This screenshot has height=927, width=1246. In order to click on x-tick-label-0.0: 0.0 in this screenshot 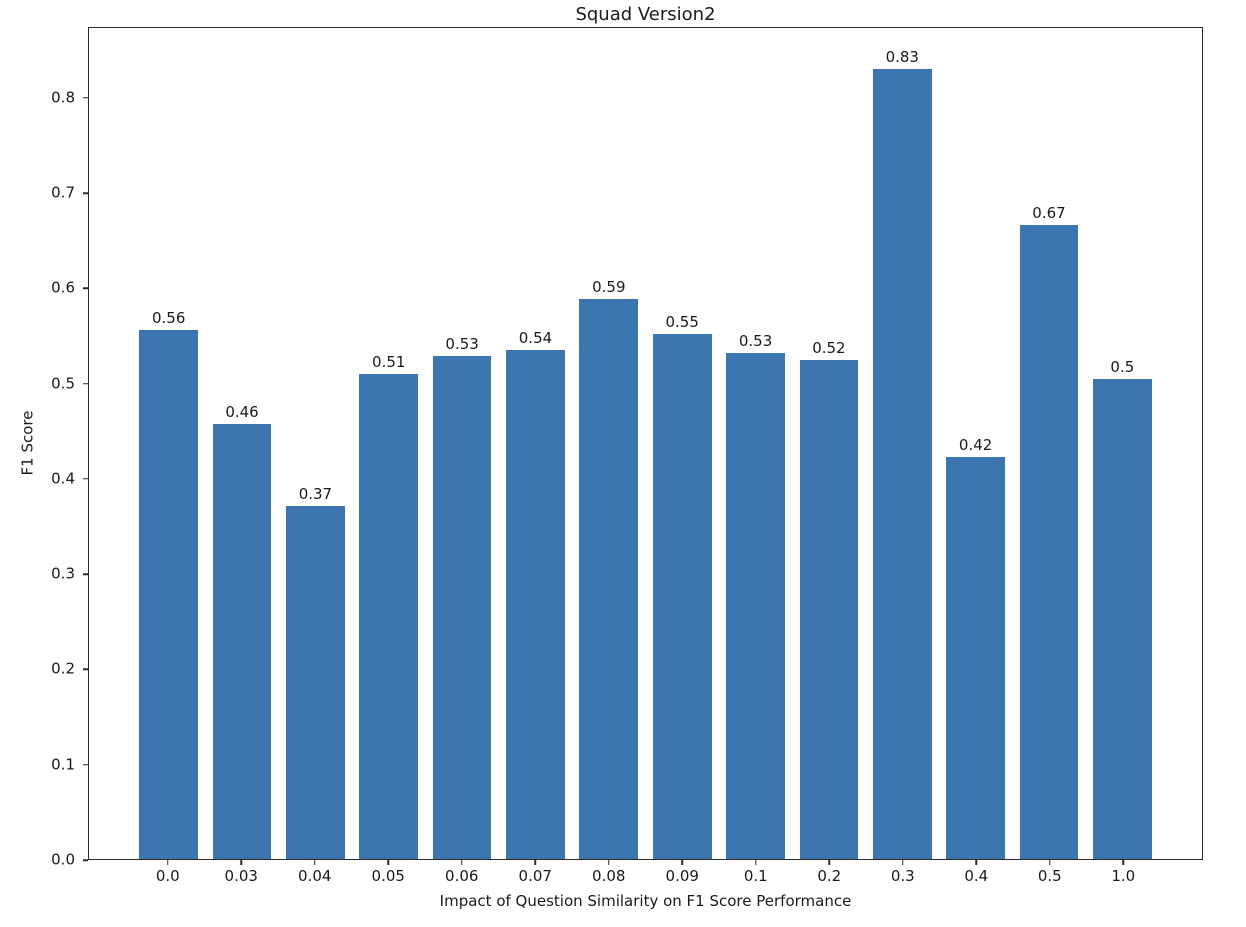, I will do `click(167, 876)`.